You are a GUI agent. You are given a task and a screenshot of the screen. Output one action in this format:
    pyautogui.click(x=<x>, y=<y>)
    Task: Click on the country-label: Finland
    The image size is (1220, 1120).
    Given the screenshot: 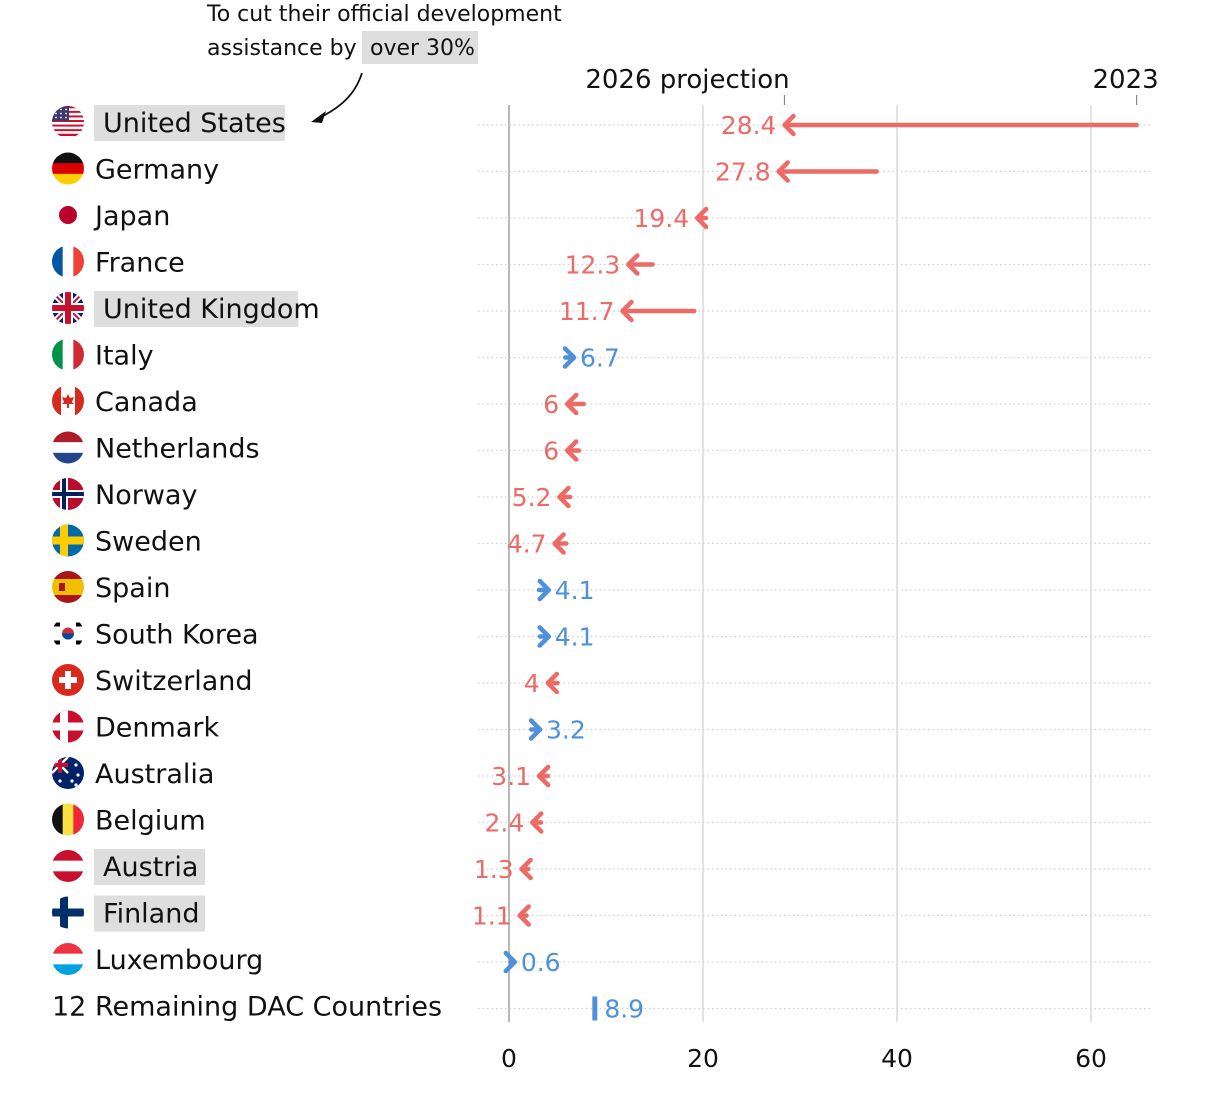 What is the action you would take?
    pyautogui.click(x=151, y=914)
    